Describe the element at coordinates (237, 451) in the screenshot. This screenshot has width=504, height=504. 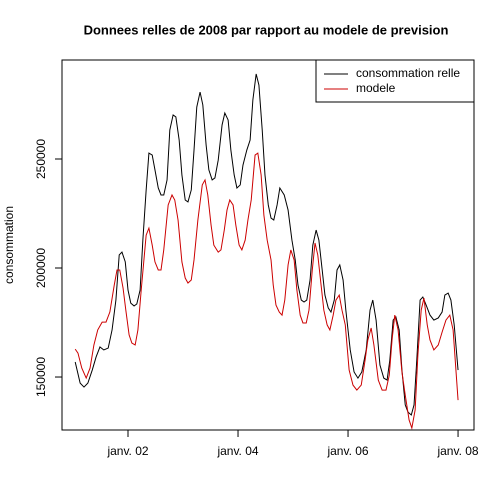
I see `x-tick-label: janv. 04` at that location.